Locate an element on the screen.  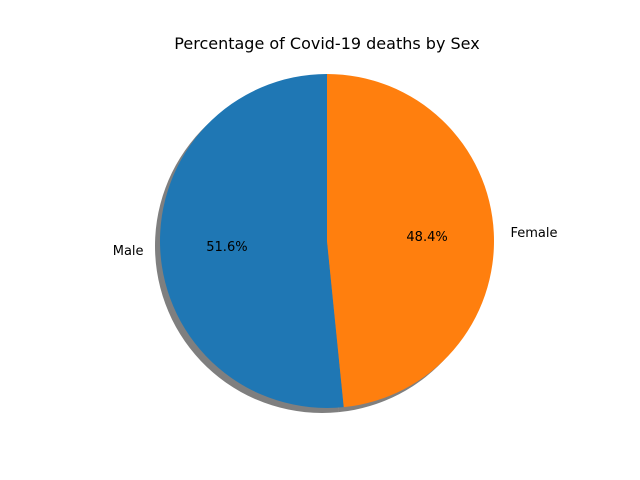
slice-label-male: Male is located at coordinates (128, 251).